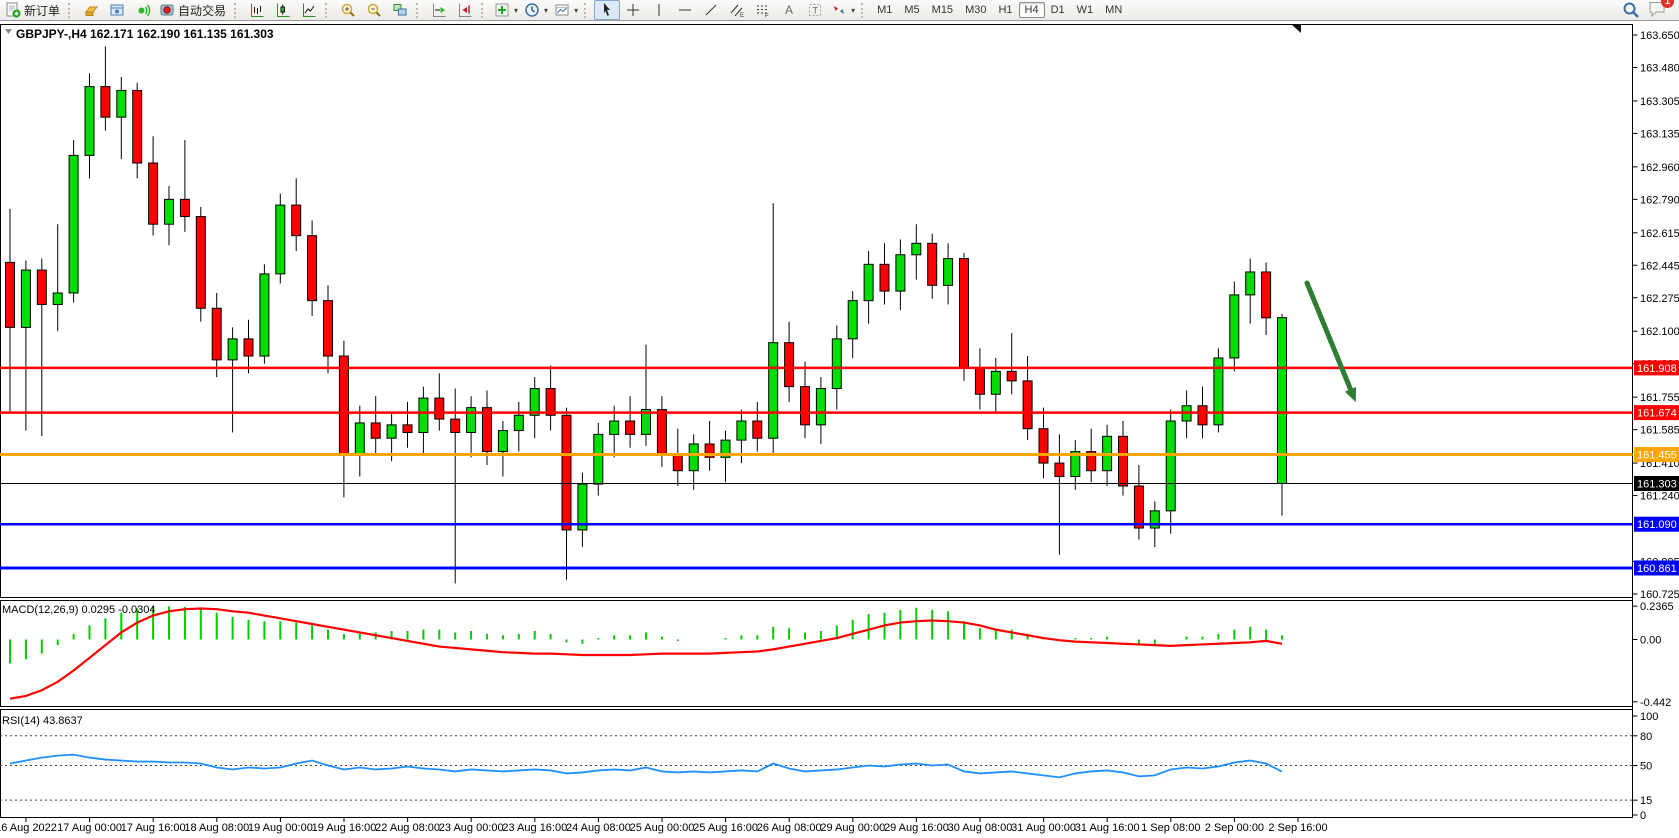 This screenshot has width=1679, height=838. I want to click on chat-button: 1, so click(1661, 10).